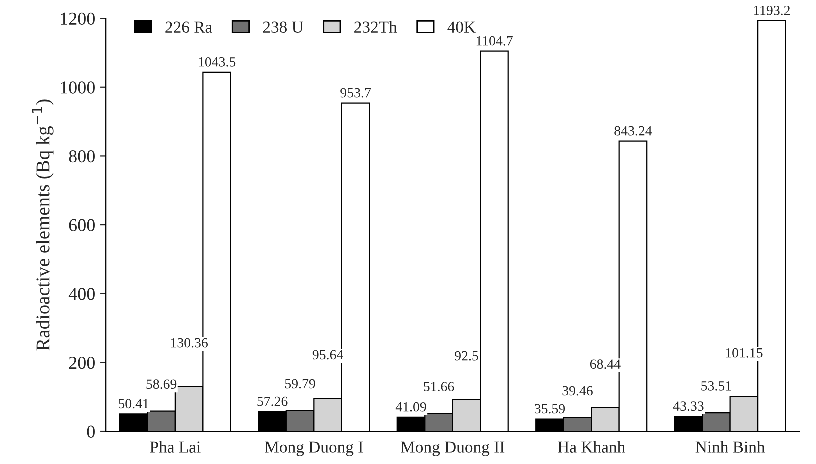 Image resolution: width=816 pixels, height=464 pixels. I want to click on data-label: 58.69, so click(161, 385).